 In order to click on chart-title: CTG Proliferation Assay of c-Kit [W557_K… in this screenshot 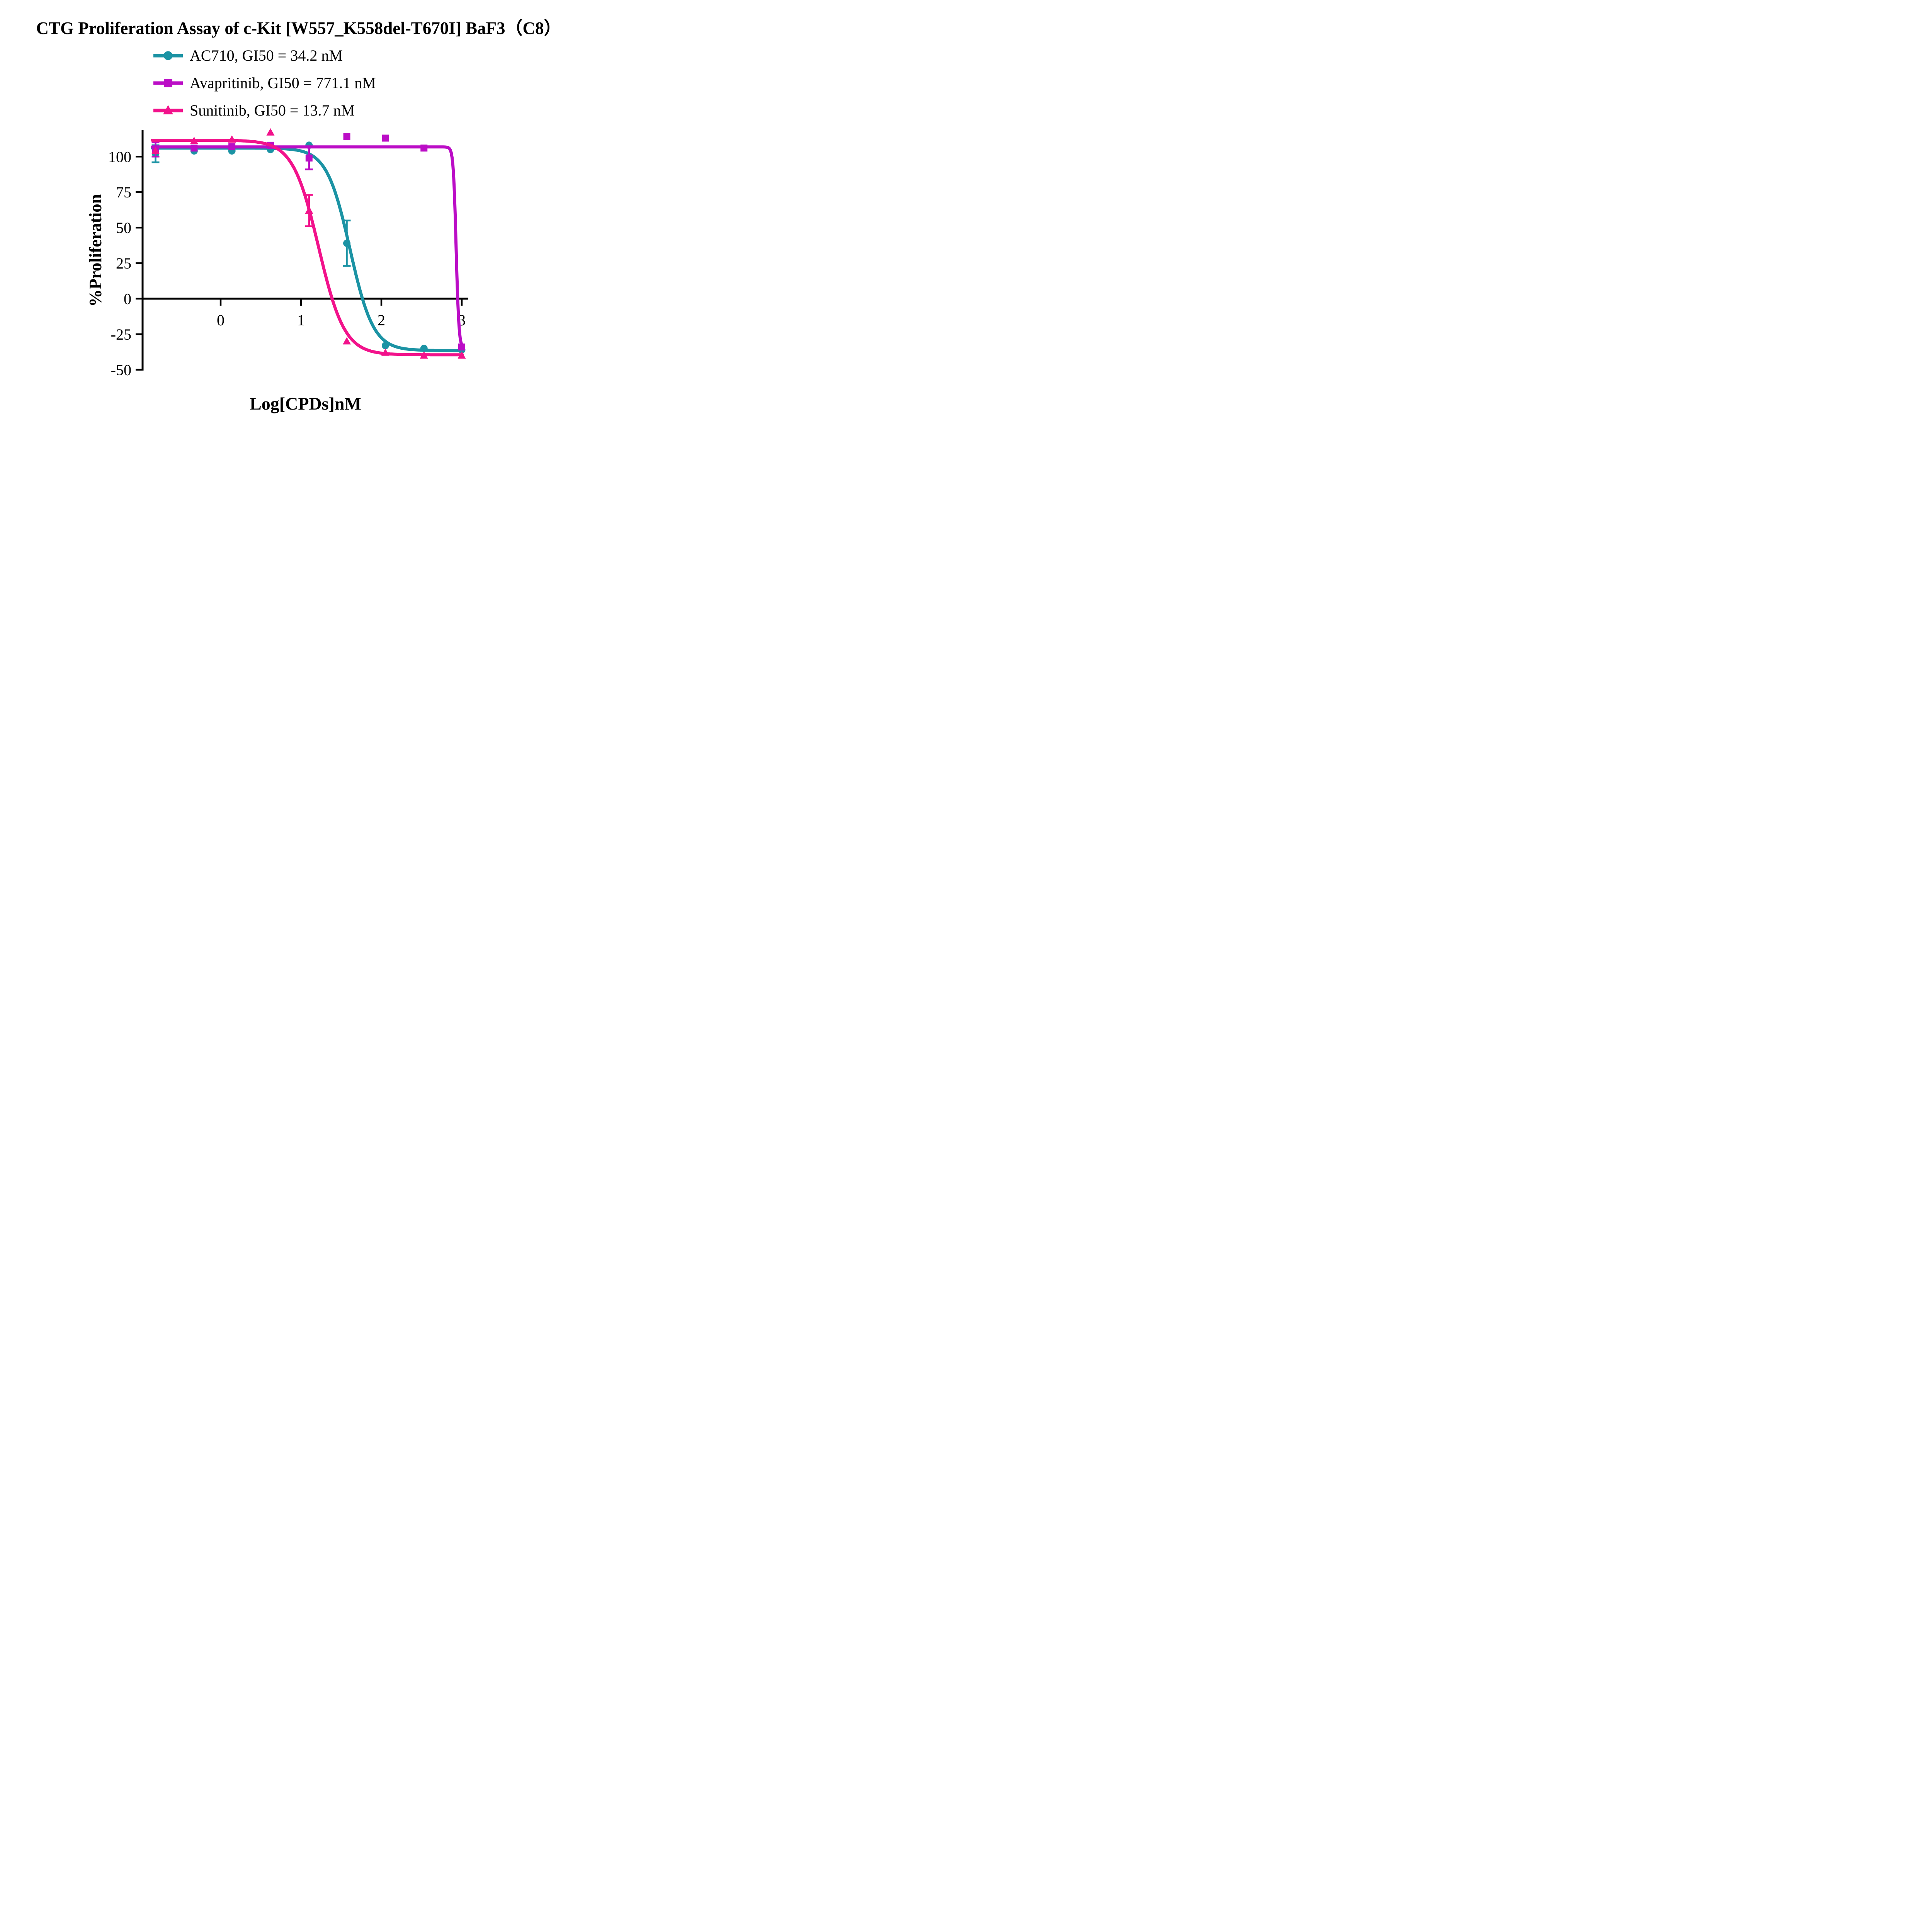, I will do `click(298, 29)`.